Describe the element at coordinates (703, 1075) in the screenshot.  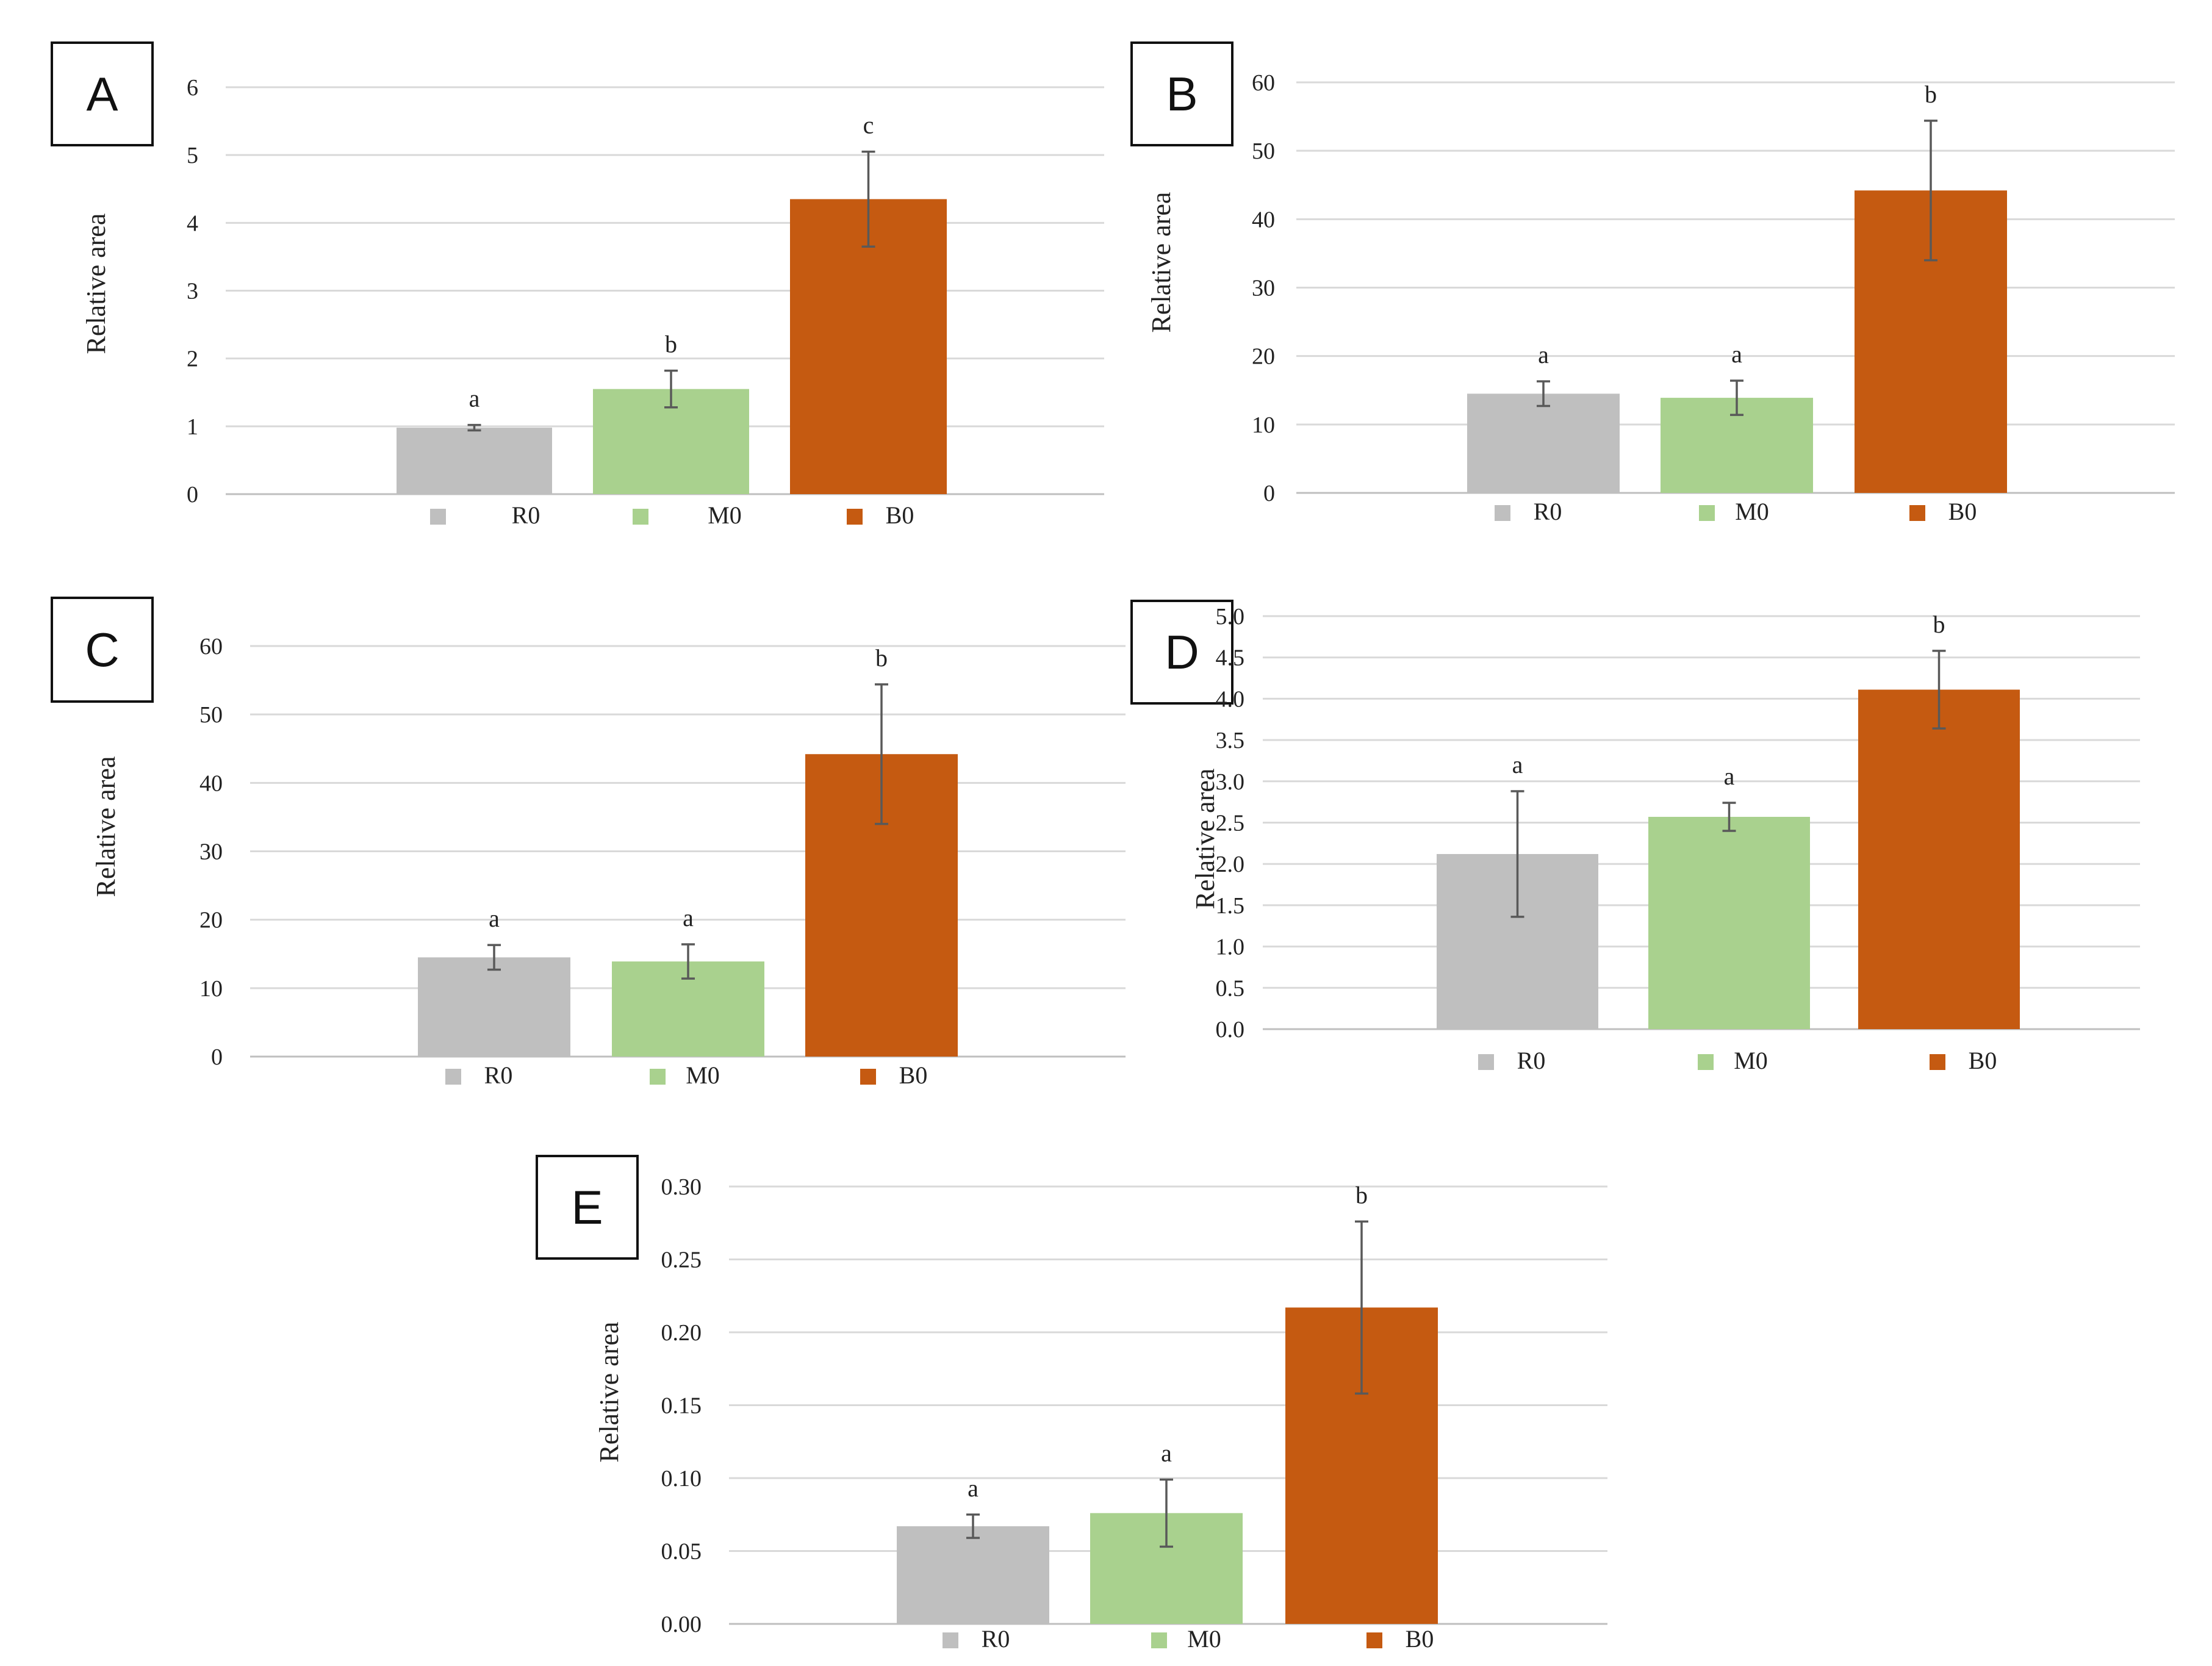
I see `legend-label-c-m0: M0` at that location.